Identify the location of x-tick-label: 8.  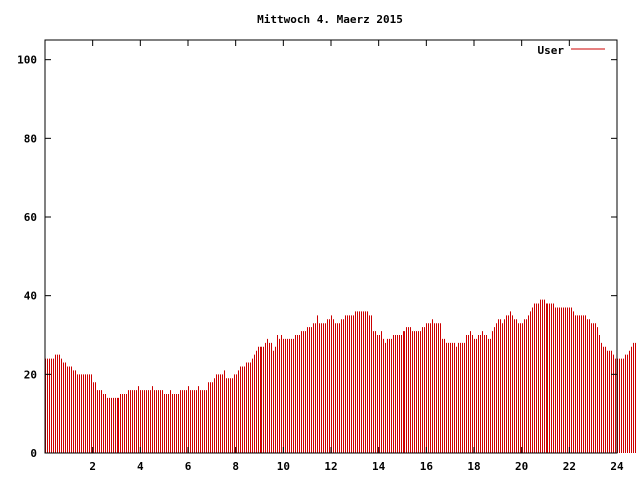
(235, 466).